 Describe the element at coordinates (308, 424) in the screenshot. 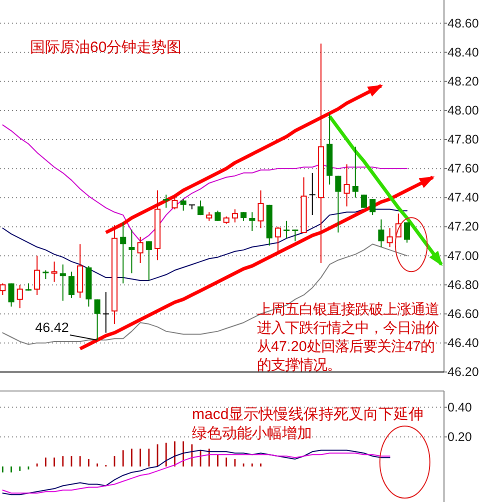

I see `annotation: macd显示快慢线保持死叉向下延伸绿色动能小幅增加` at that location.